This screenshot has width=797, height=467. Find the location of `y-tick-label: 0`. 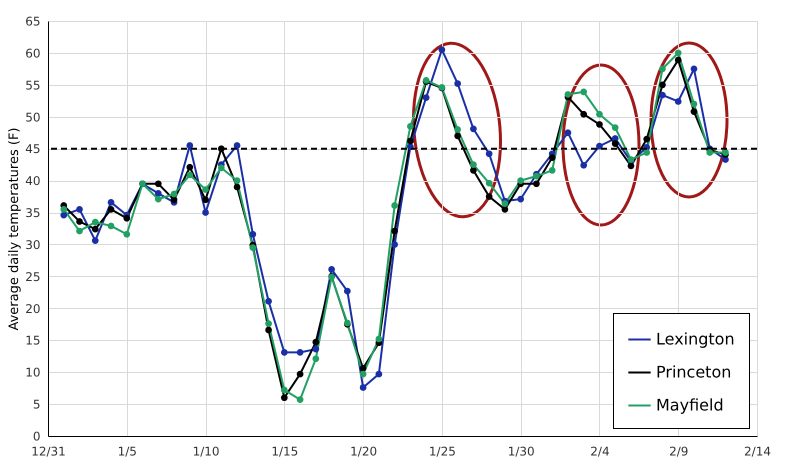

y-tick-label: 0 is located at coordinates (36, 437).